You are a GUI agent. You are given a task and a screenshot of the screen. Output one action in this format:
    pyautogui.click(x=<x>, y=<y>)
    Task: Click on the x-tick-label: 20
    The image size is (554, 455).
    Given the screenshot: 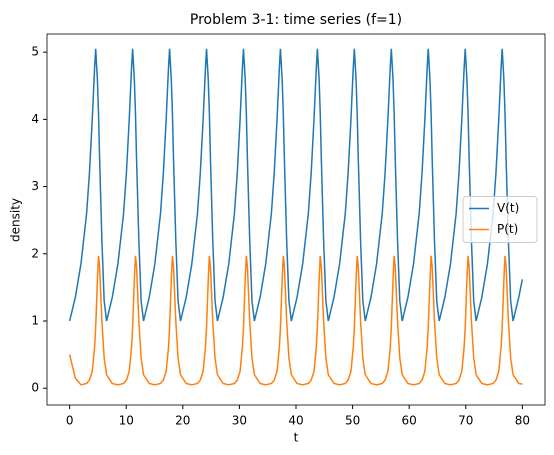 What is the action you would take?
    pyautogui.click(x=182, y=421)
    